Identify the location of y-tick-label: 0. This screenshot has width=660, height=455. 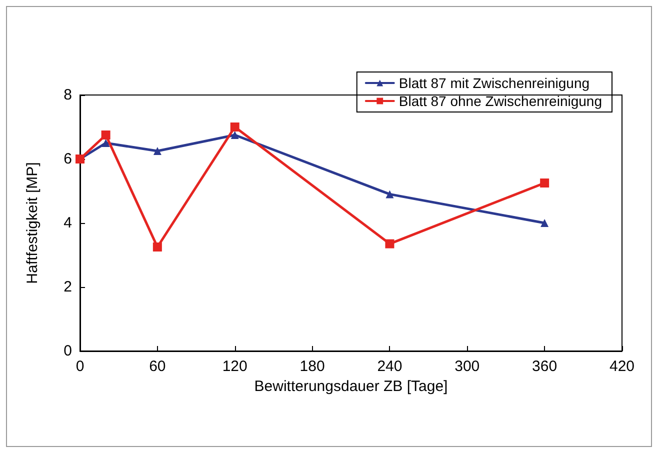
(68, 351).